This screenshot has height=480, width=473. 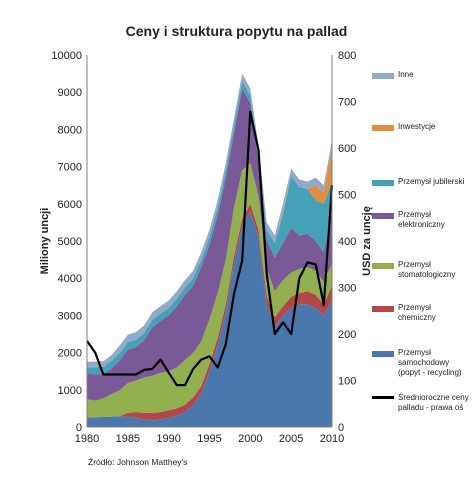 What do you see at coordinates (367, 241) in the screenshot?
I see `y2-axis-title: USD za uncję` at bounding box center [367, 241].